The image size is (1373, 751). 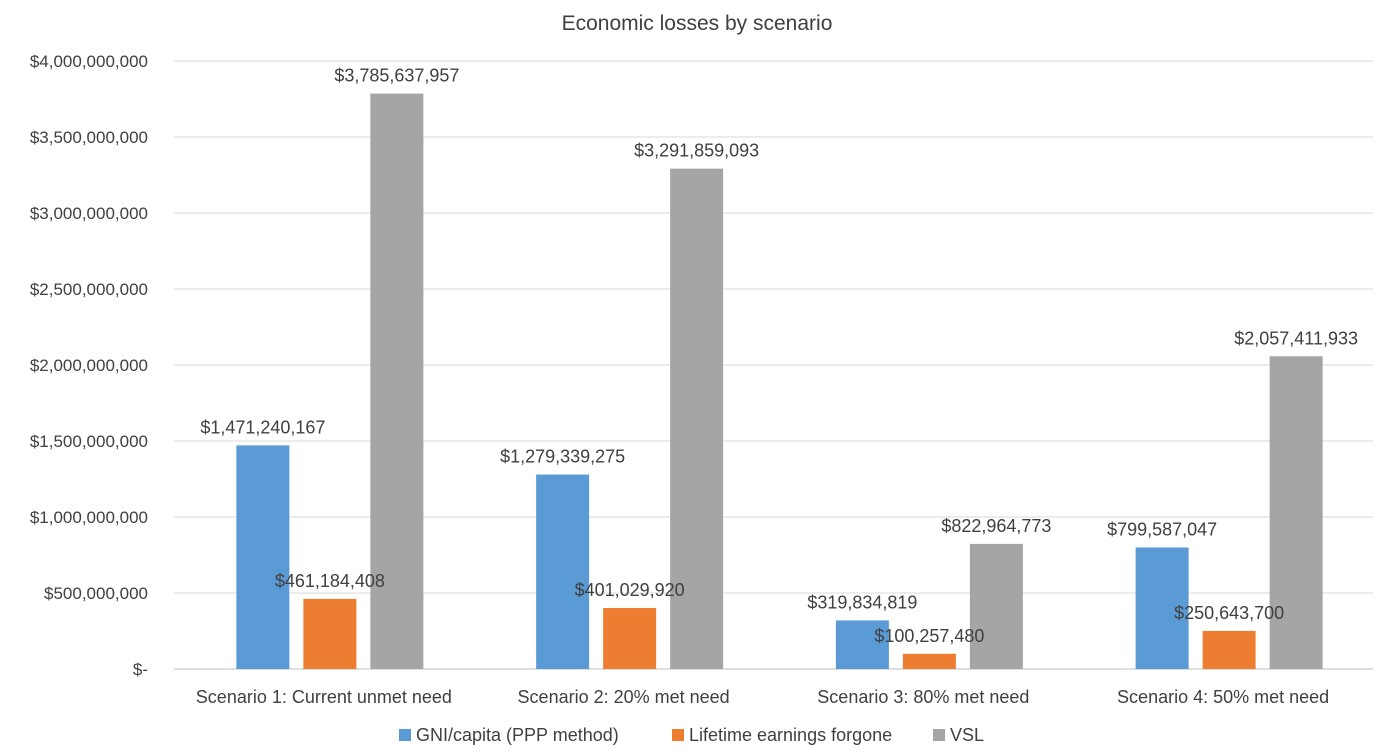 What do you see at coordinates (790, 735) in the screenshot?
I see `legend-entry: Lifetime earnings forgone` at bounding box center [790, 735].